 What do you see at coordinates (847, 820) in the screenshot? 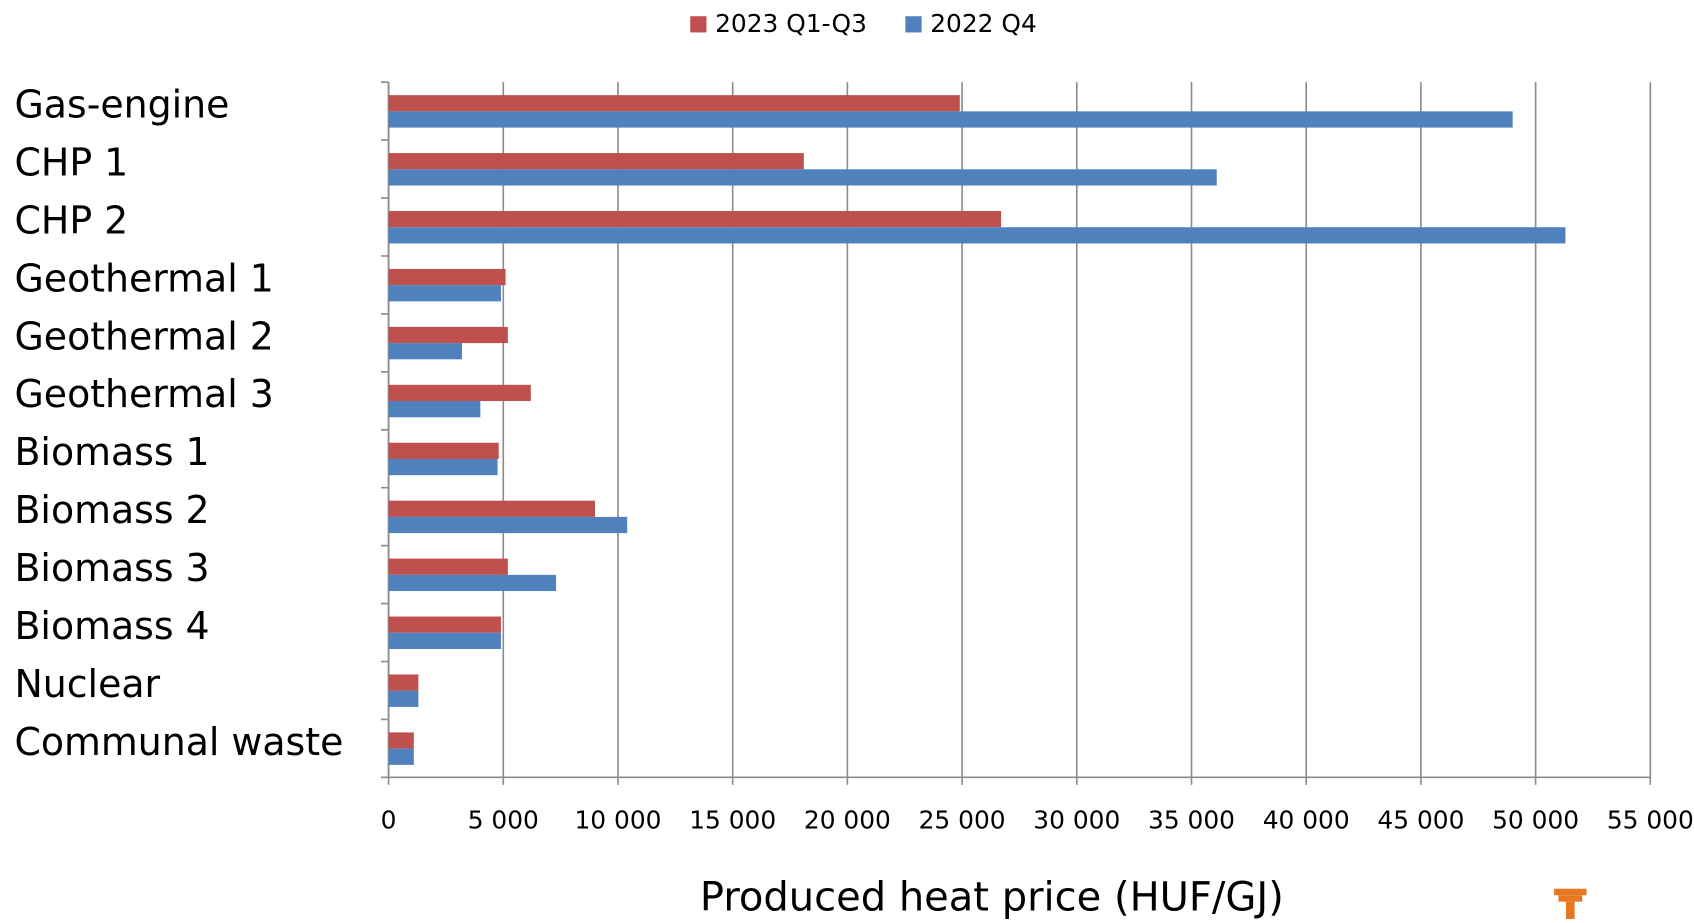
I see `x-tick-label: 20 000` at bounding box center [847, 820].